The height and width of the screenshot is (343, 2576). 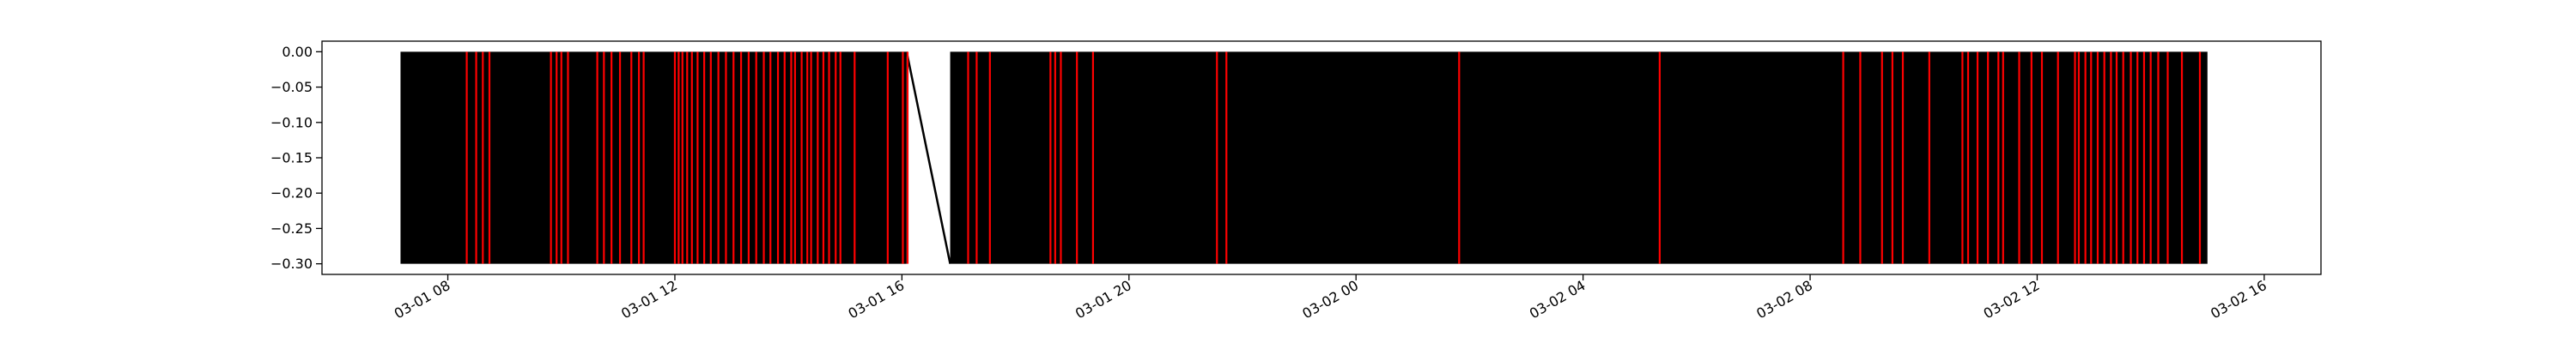 What do you see at coordinates (291, 158) in the screenshot?
I see `y-tick-label: −0.15` at bounding box center [291, 158].